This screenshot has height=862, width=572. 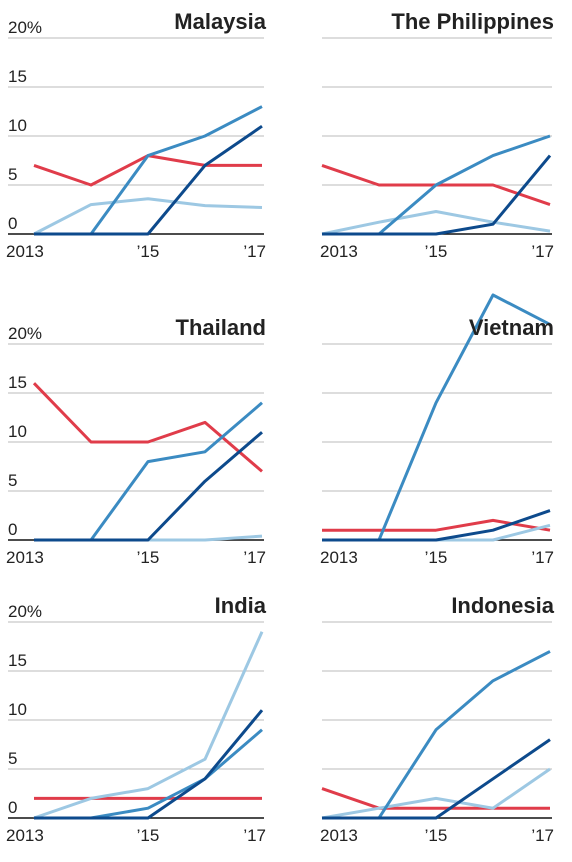 I want to click on panel-title: Vietnam, so click(x=511, y=327).